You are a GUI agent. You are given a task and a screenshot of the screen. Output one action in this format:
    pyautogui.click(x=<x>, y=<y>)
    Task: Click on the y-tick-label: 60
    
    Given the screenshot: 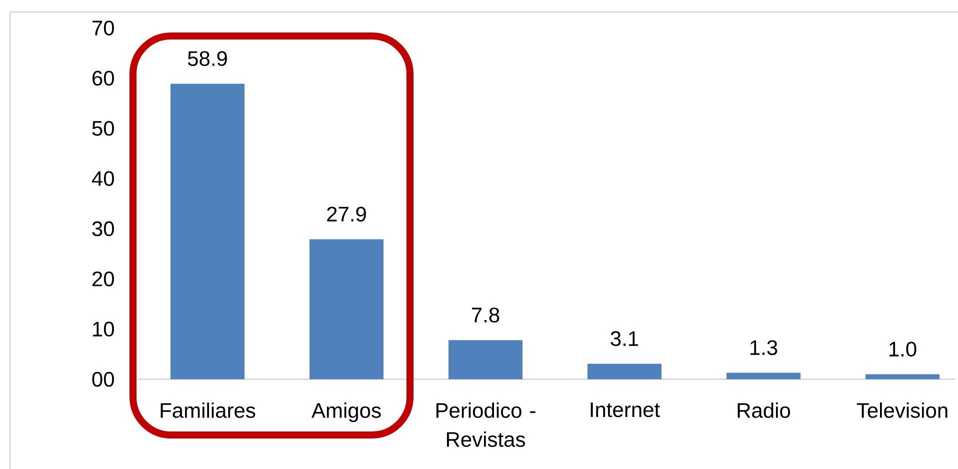 What is the action you would take?
    pyautogui.click(x=103, y=78)
    